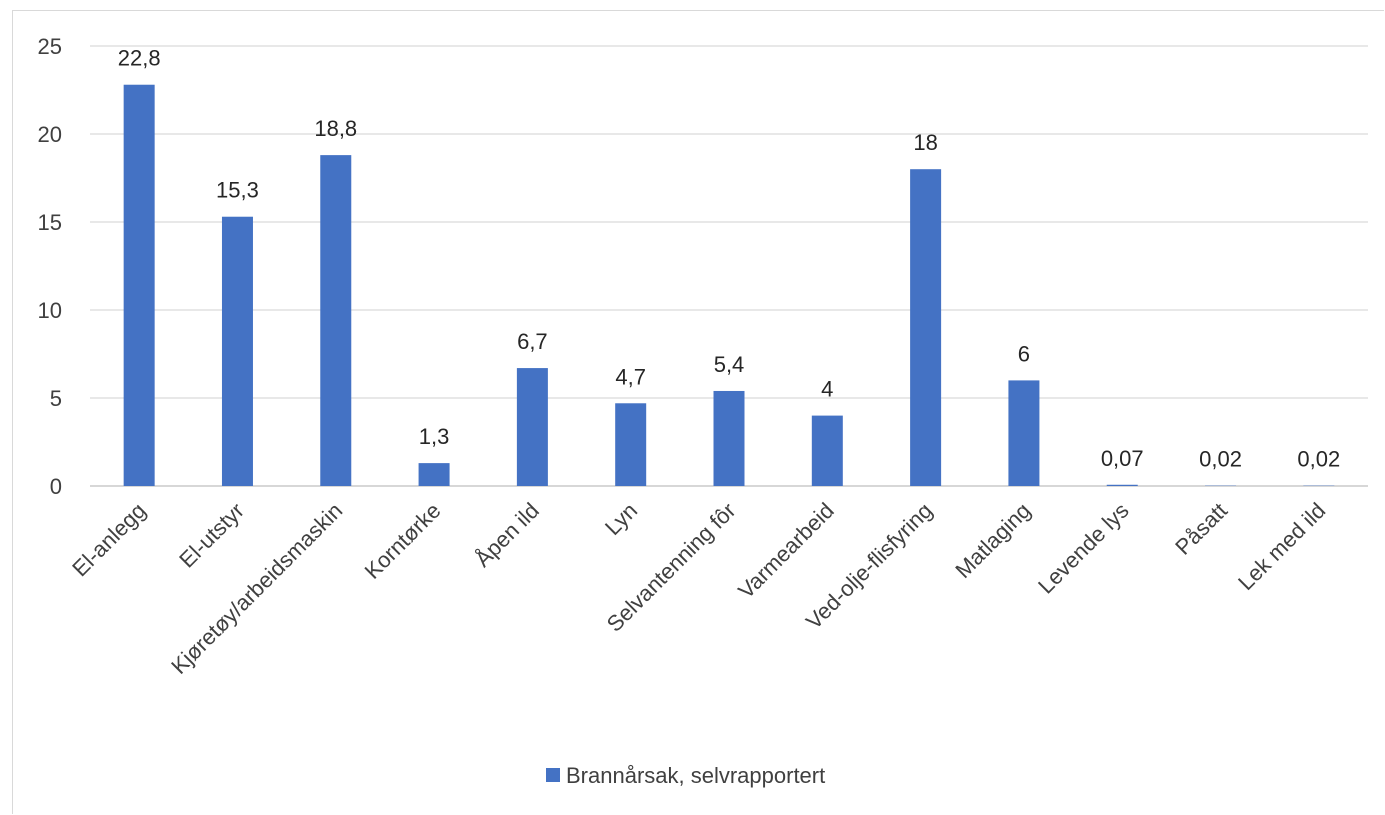  What do you see at coordinates (335, 128) in the screenshot?
I see `data-label: 18,8` at bounding box center [335, 128].